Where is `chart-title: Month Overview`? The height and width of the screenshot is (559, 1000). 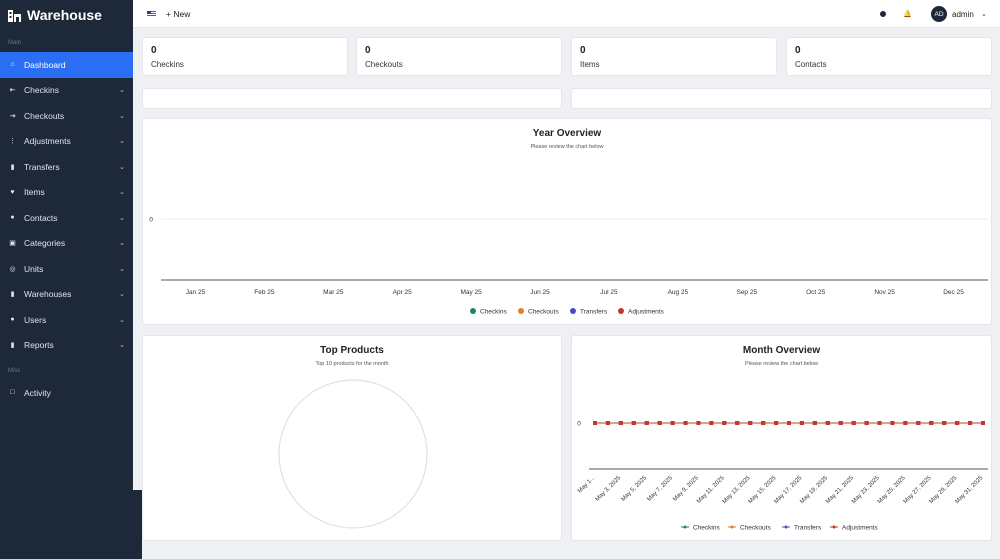 chart-title: Month Overview is located at coordinates (781, 350).